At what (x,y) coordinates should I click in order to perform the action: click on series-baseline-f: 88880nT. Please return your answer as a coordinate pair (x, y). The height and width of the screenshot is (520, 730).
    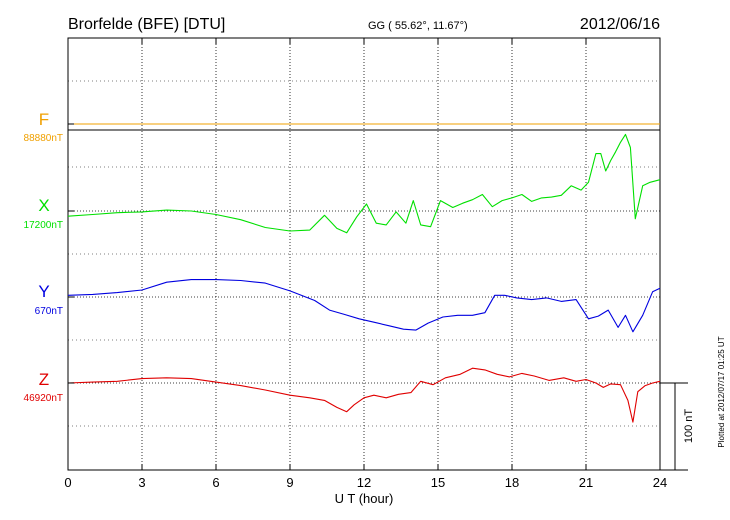
    Looking at the image, I should click on (43, 138).